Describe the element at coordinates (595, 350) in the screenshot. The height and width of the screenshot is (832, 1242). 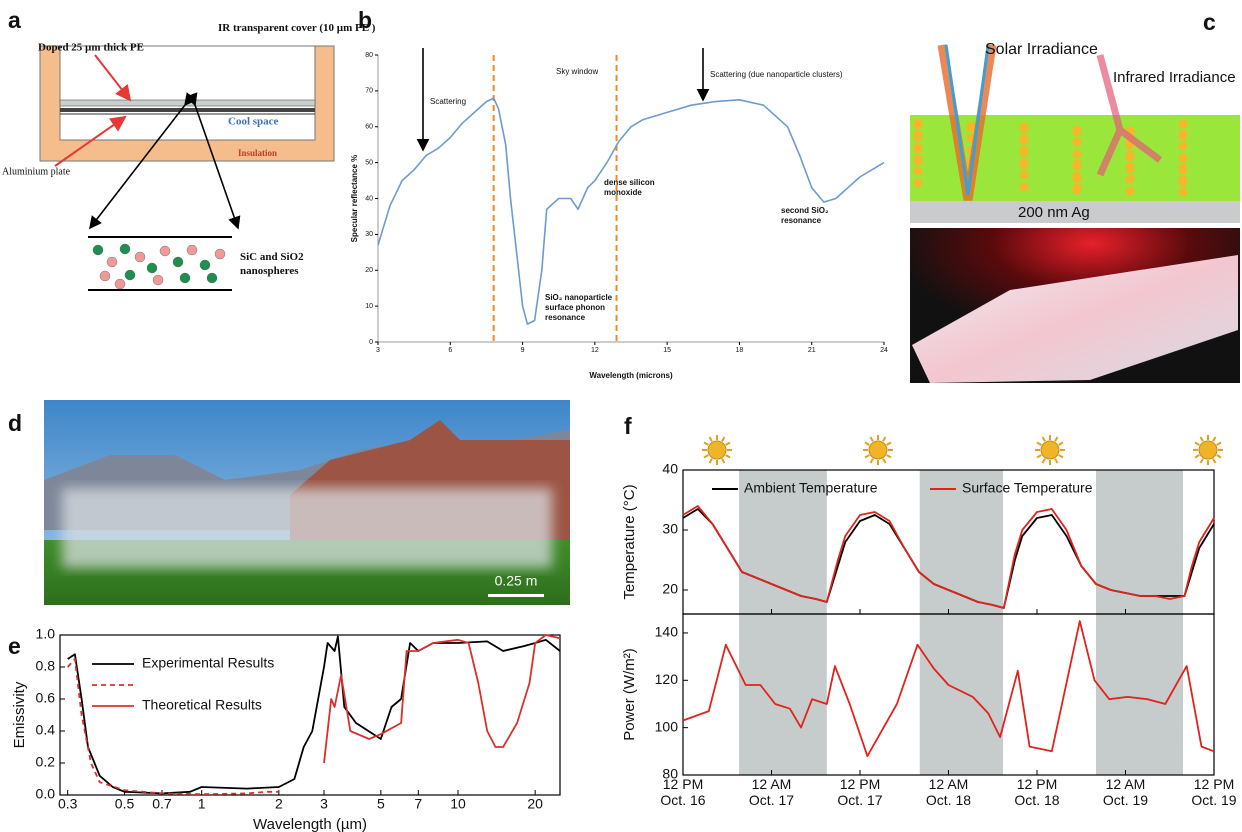
I see `tick-label: 12` at that location.